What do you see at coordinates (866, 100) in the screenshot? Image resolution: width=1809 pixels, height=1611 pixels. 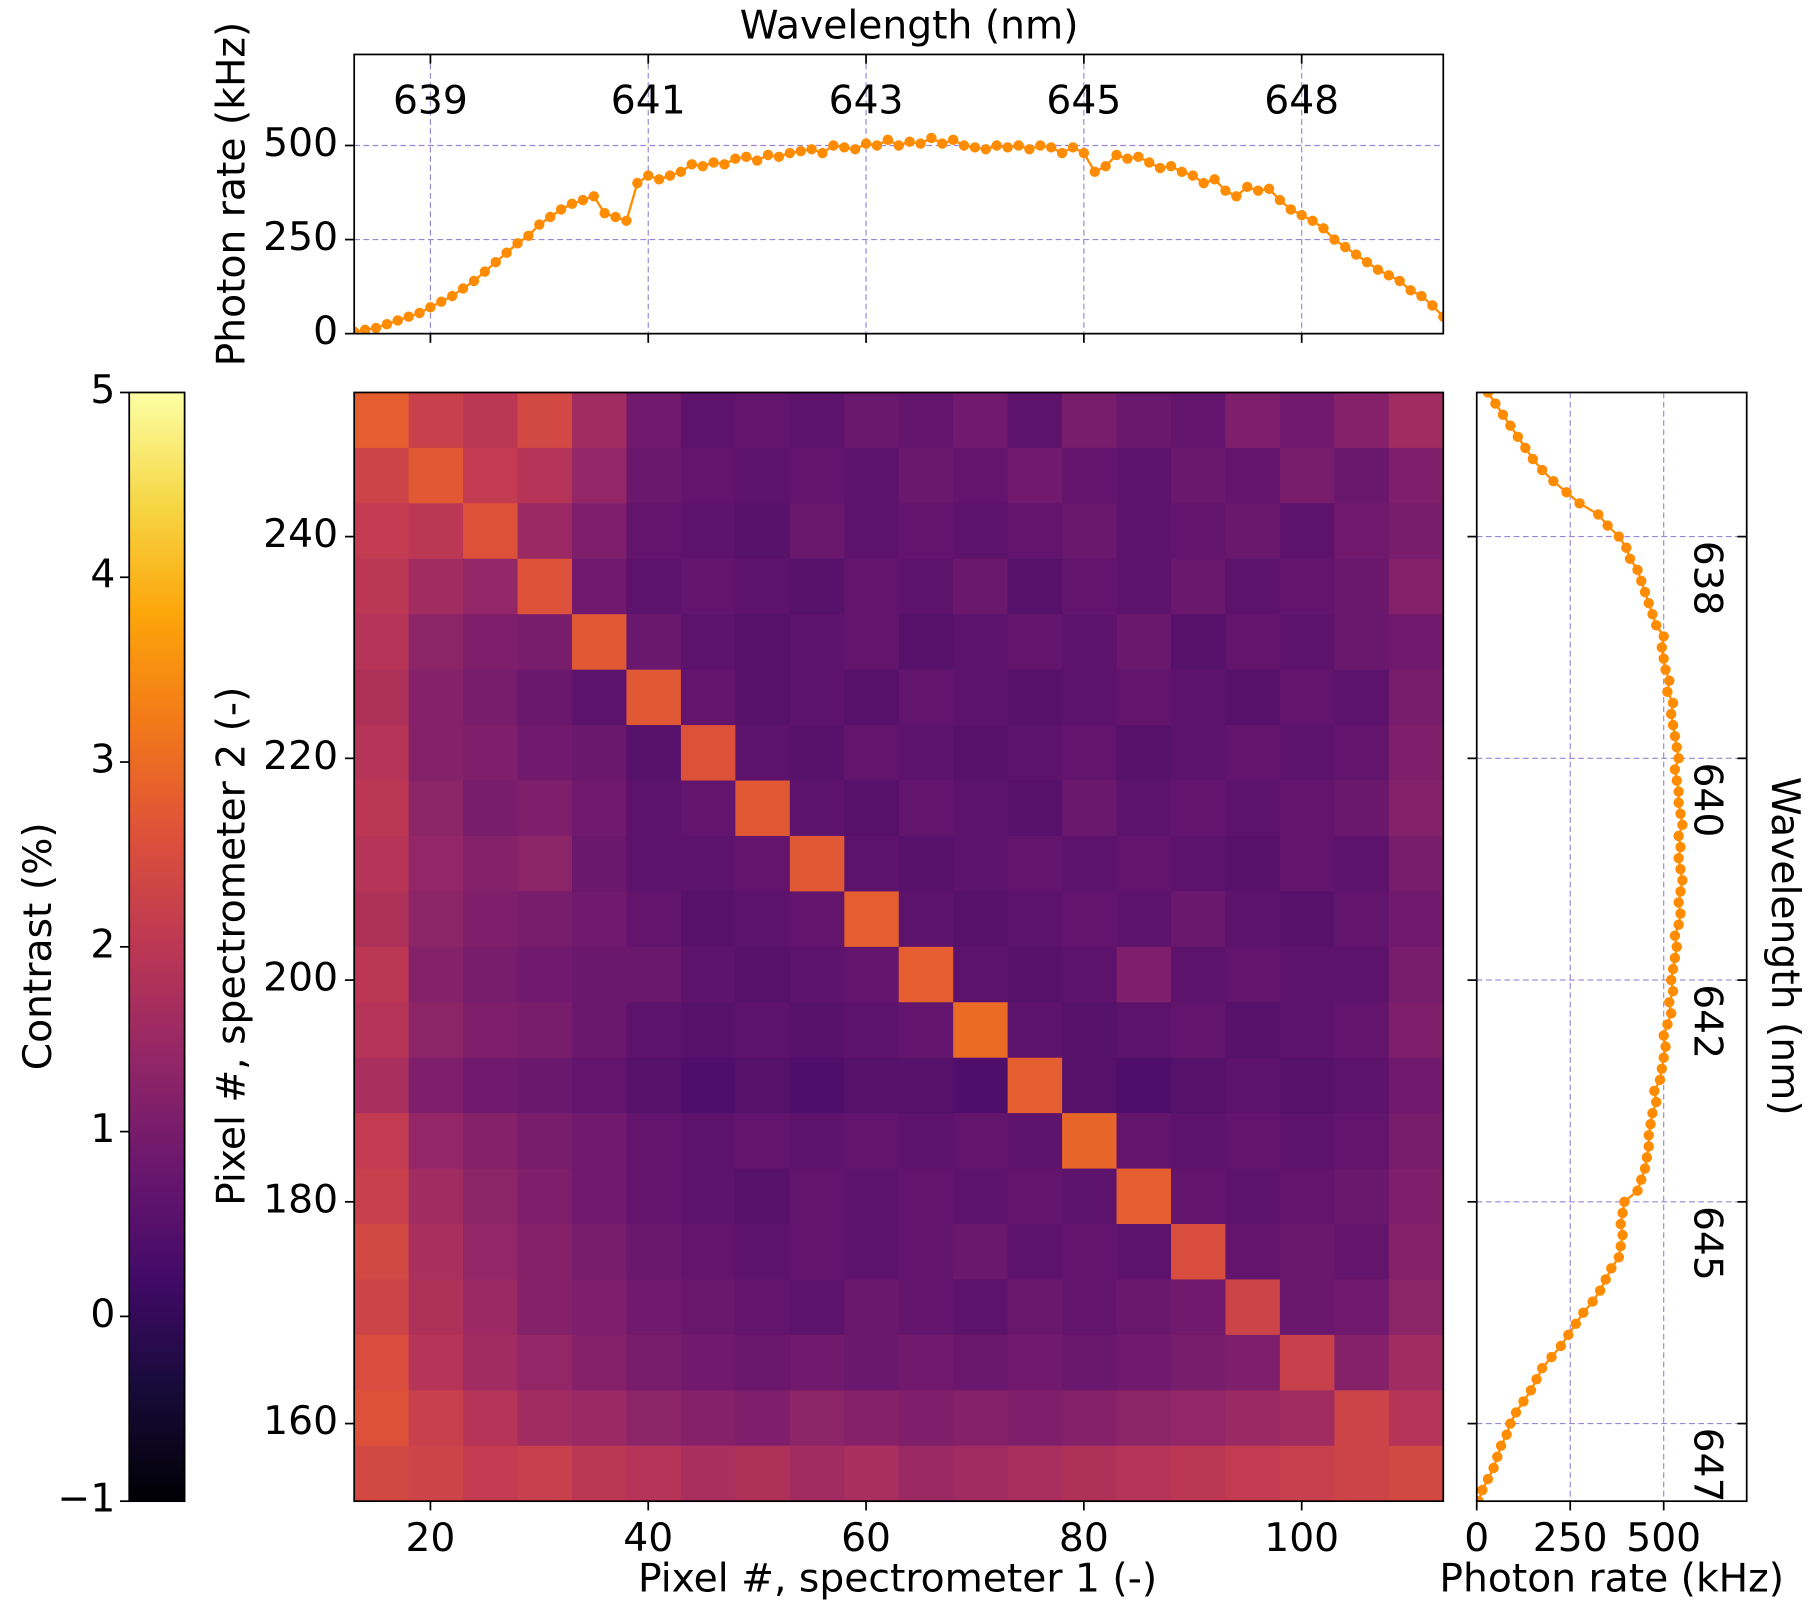 I see `wavelength-tick-label: 643` at bounding box center [866, 100].